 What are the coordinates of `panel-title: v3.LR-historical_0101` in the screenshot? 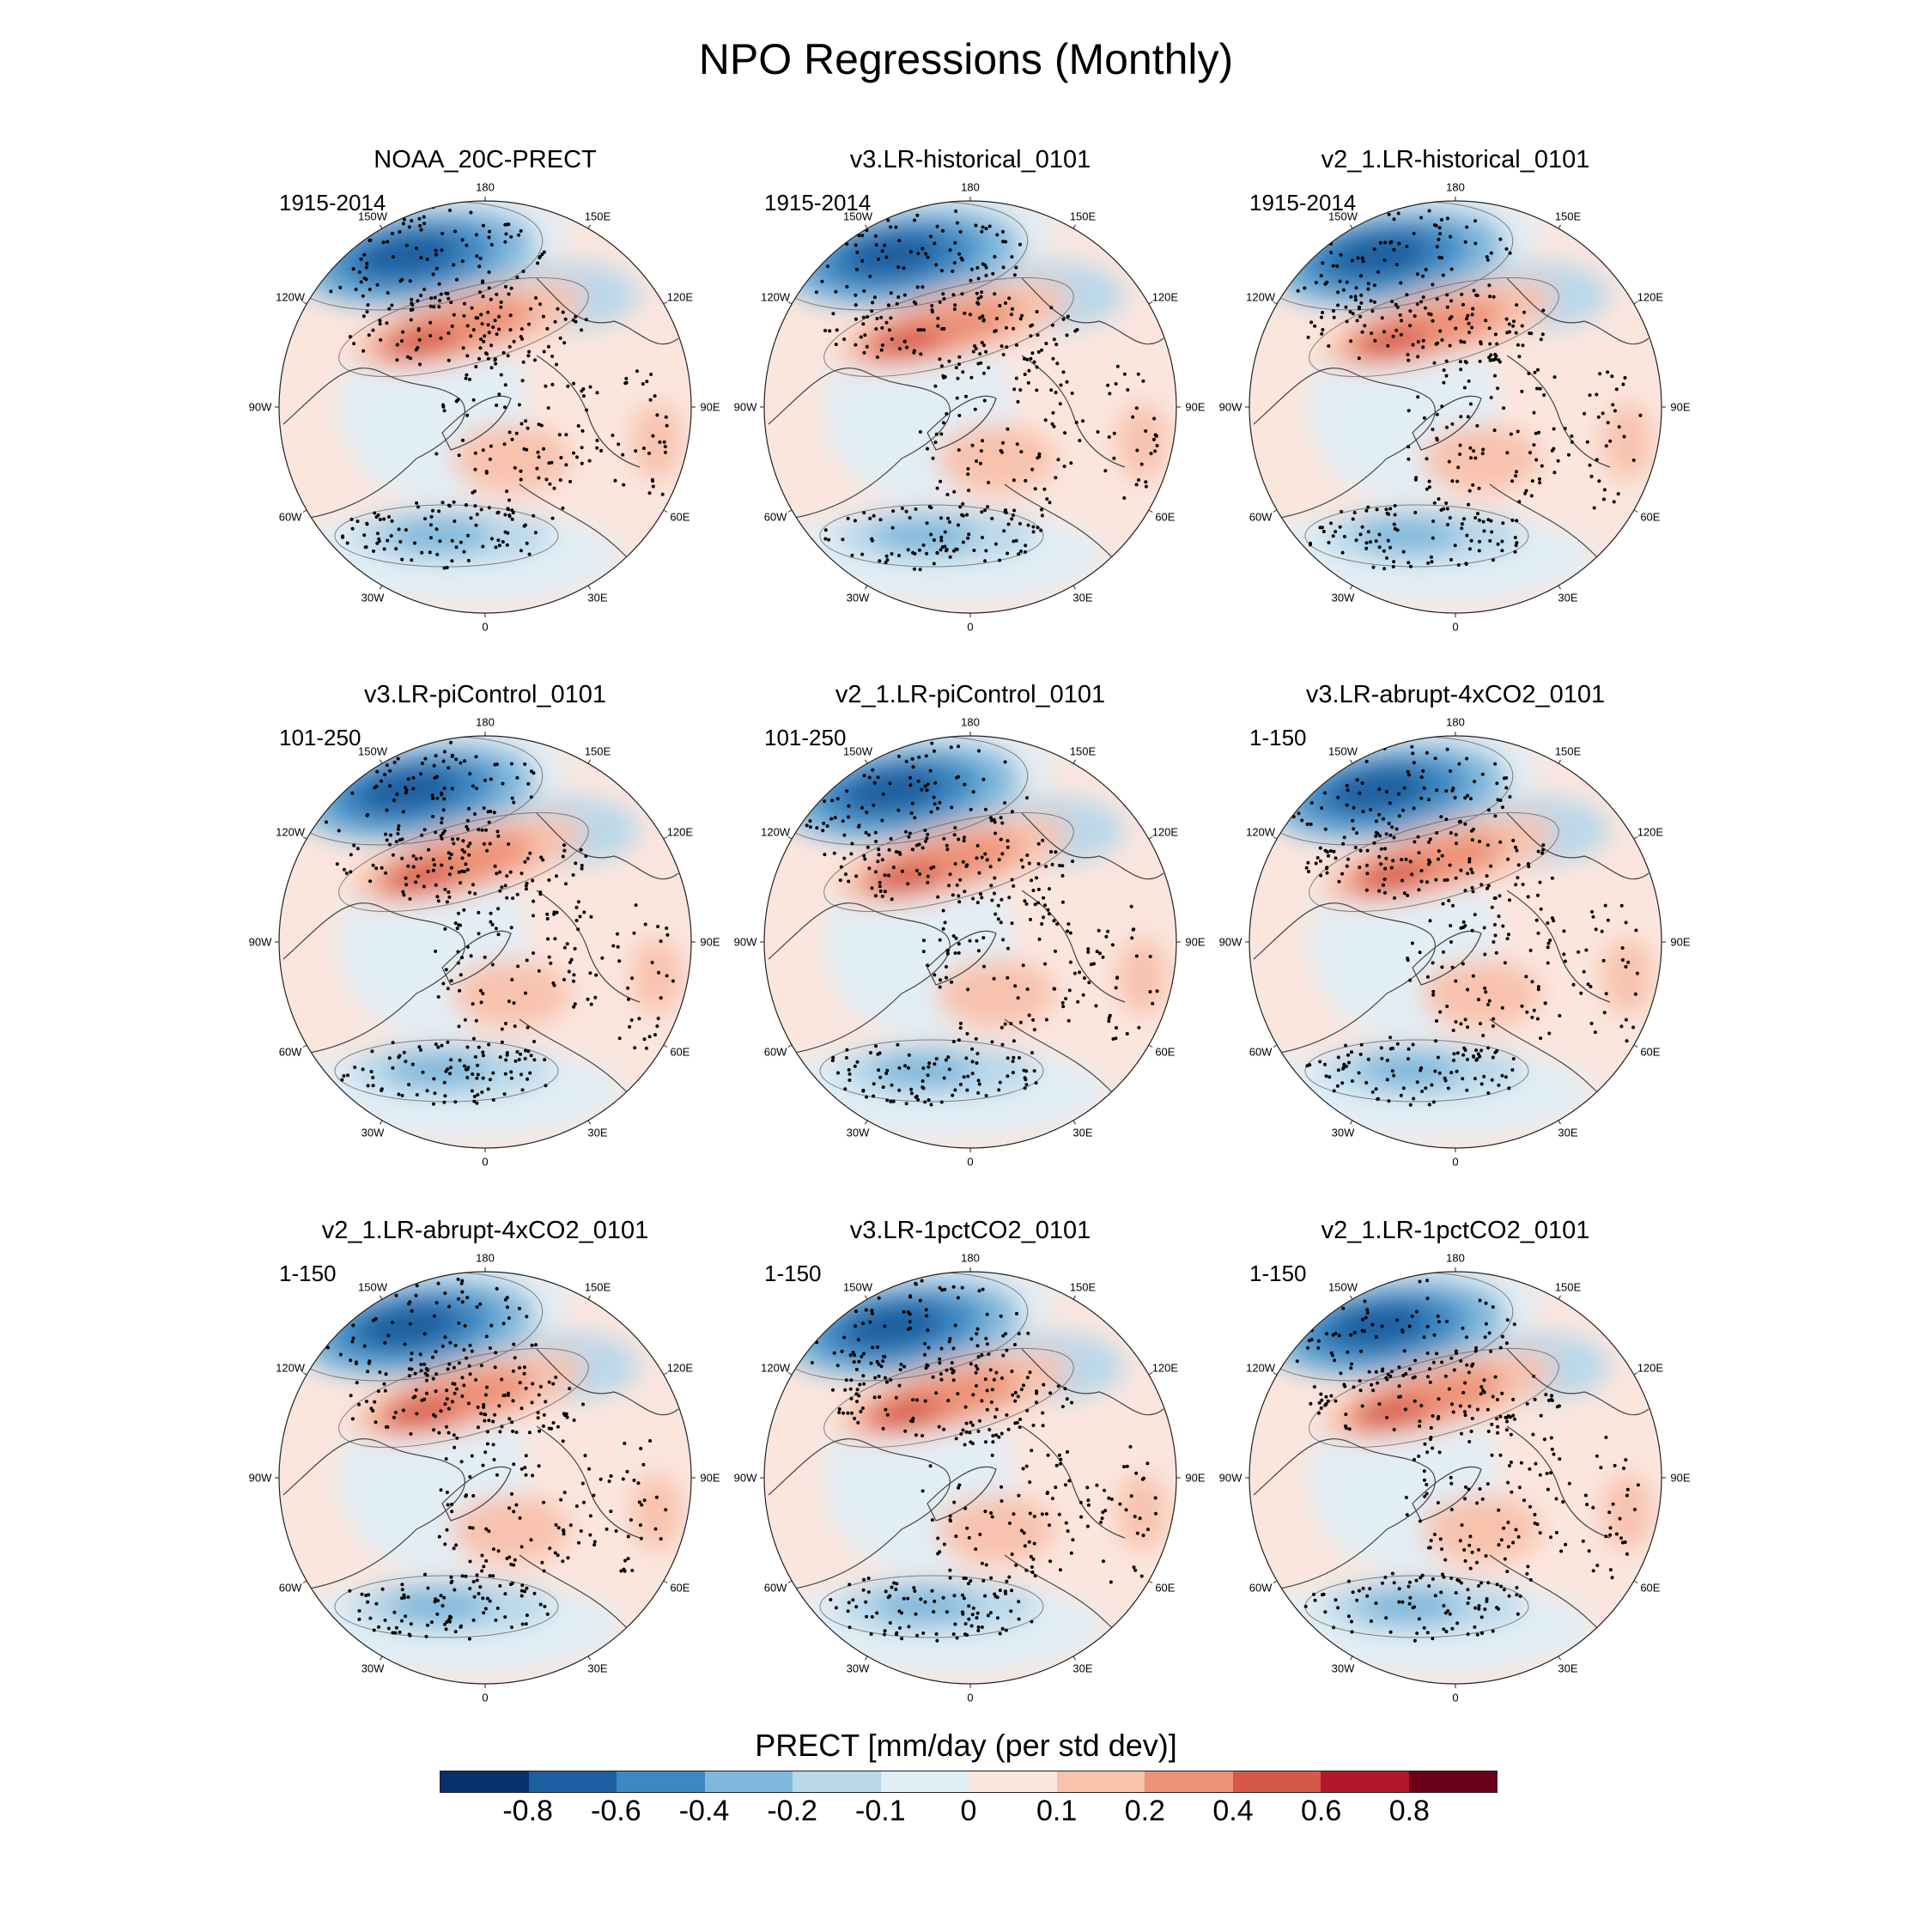 It's located at (970, 159).